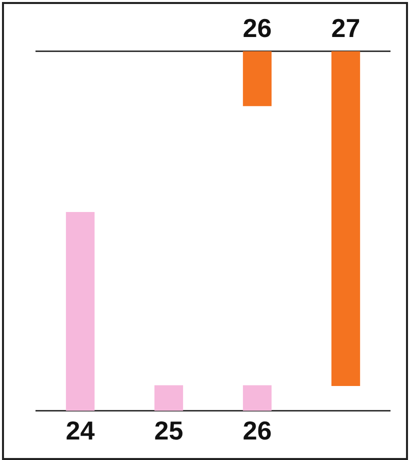  I want to click on x-tick-label: 27, so click(345, 27).